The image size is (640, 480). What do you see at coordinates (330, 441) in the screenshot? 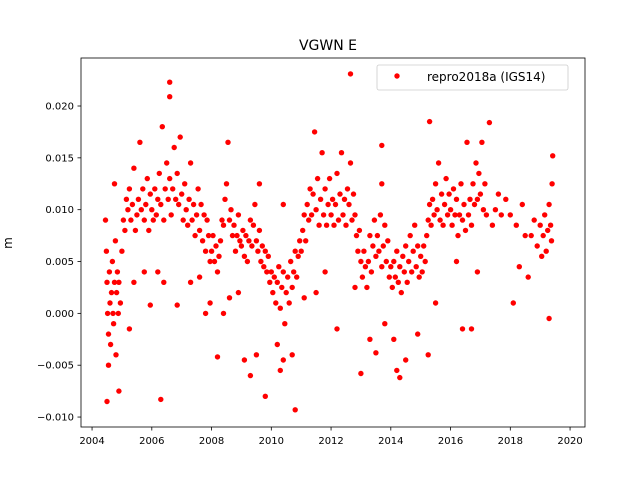
I see `x-tick-label: 2012` at bounding box center [330, 441].